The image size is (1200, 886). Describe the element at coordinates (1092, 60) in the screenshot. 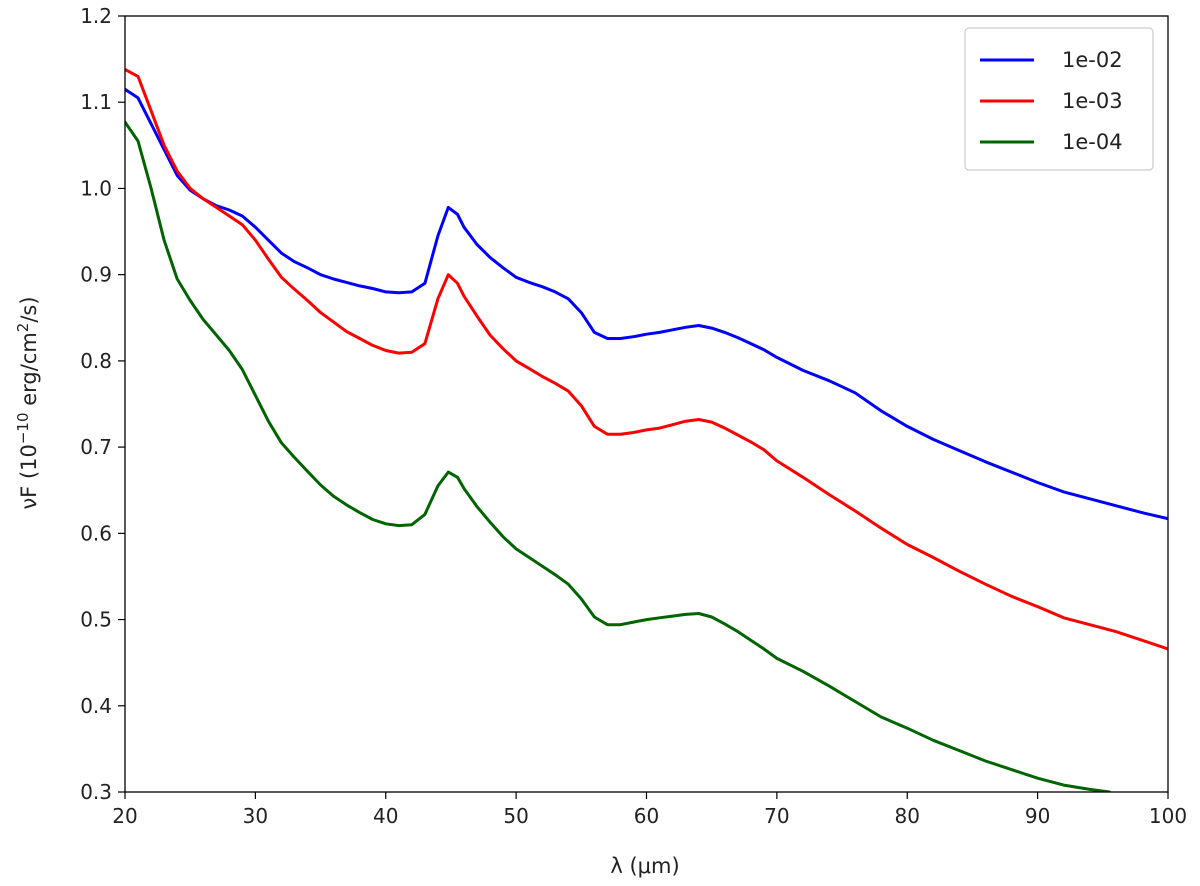

I see `legend-label-1e-02: 1e-02` at that location.